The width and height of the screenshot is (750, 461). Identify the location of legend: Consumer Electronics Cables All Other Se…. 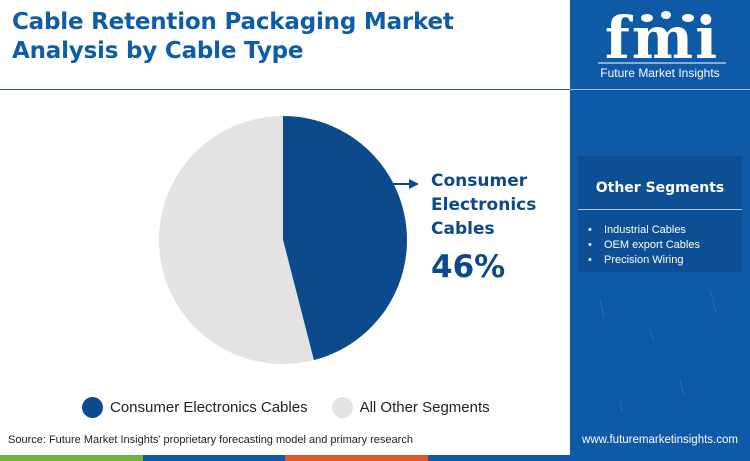
(298, 407).